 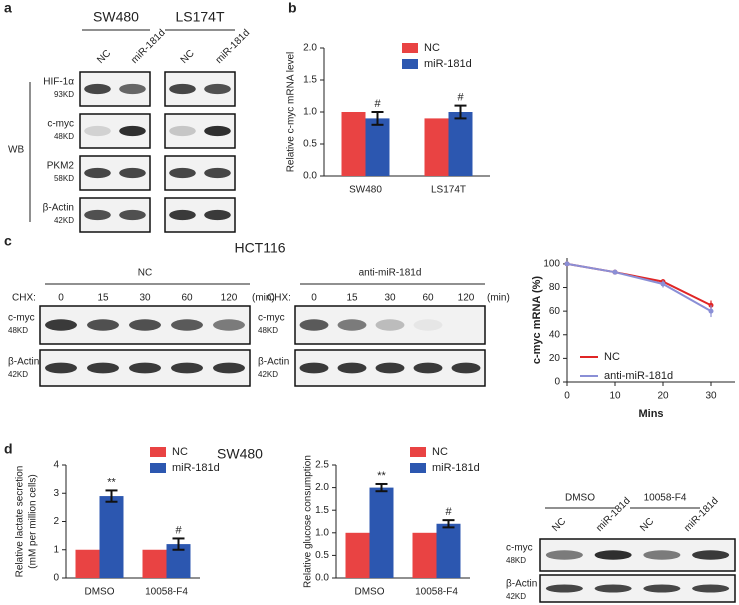 What do you see at coordinates (551, 264) in the screenshot?
I see `y-tick-label: 100` at bounding box center [551, 264].